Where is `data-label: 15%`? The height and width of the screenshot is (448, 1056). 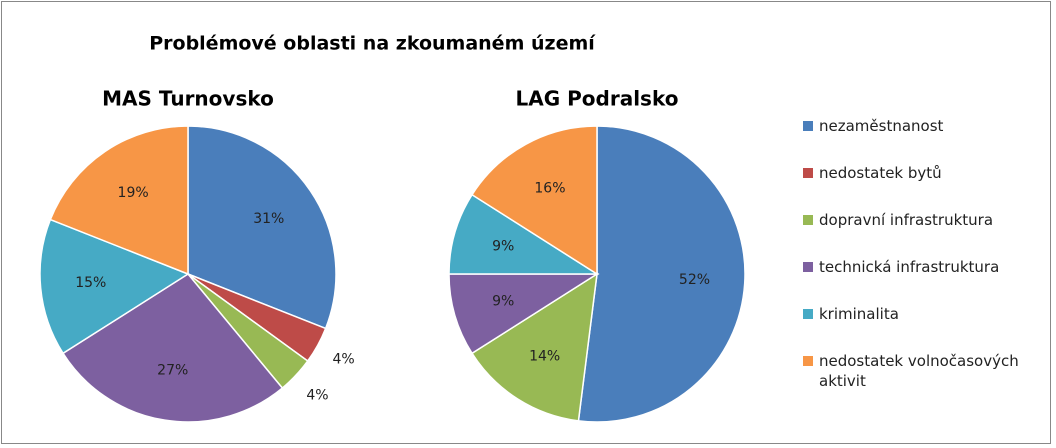 data-label: 15% is located at coordinates (90, 283).